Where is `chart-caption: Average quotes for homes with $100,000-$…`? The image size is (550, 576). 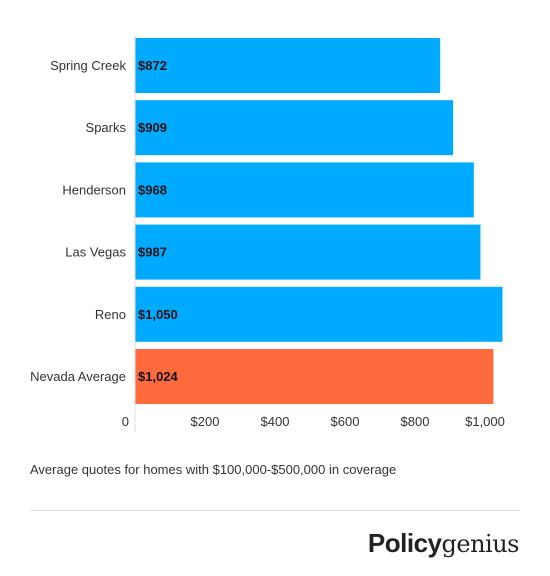
chart-caption: Average quotes for homes with $100,000-$… is located at coordinates (213, 469).